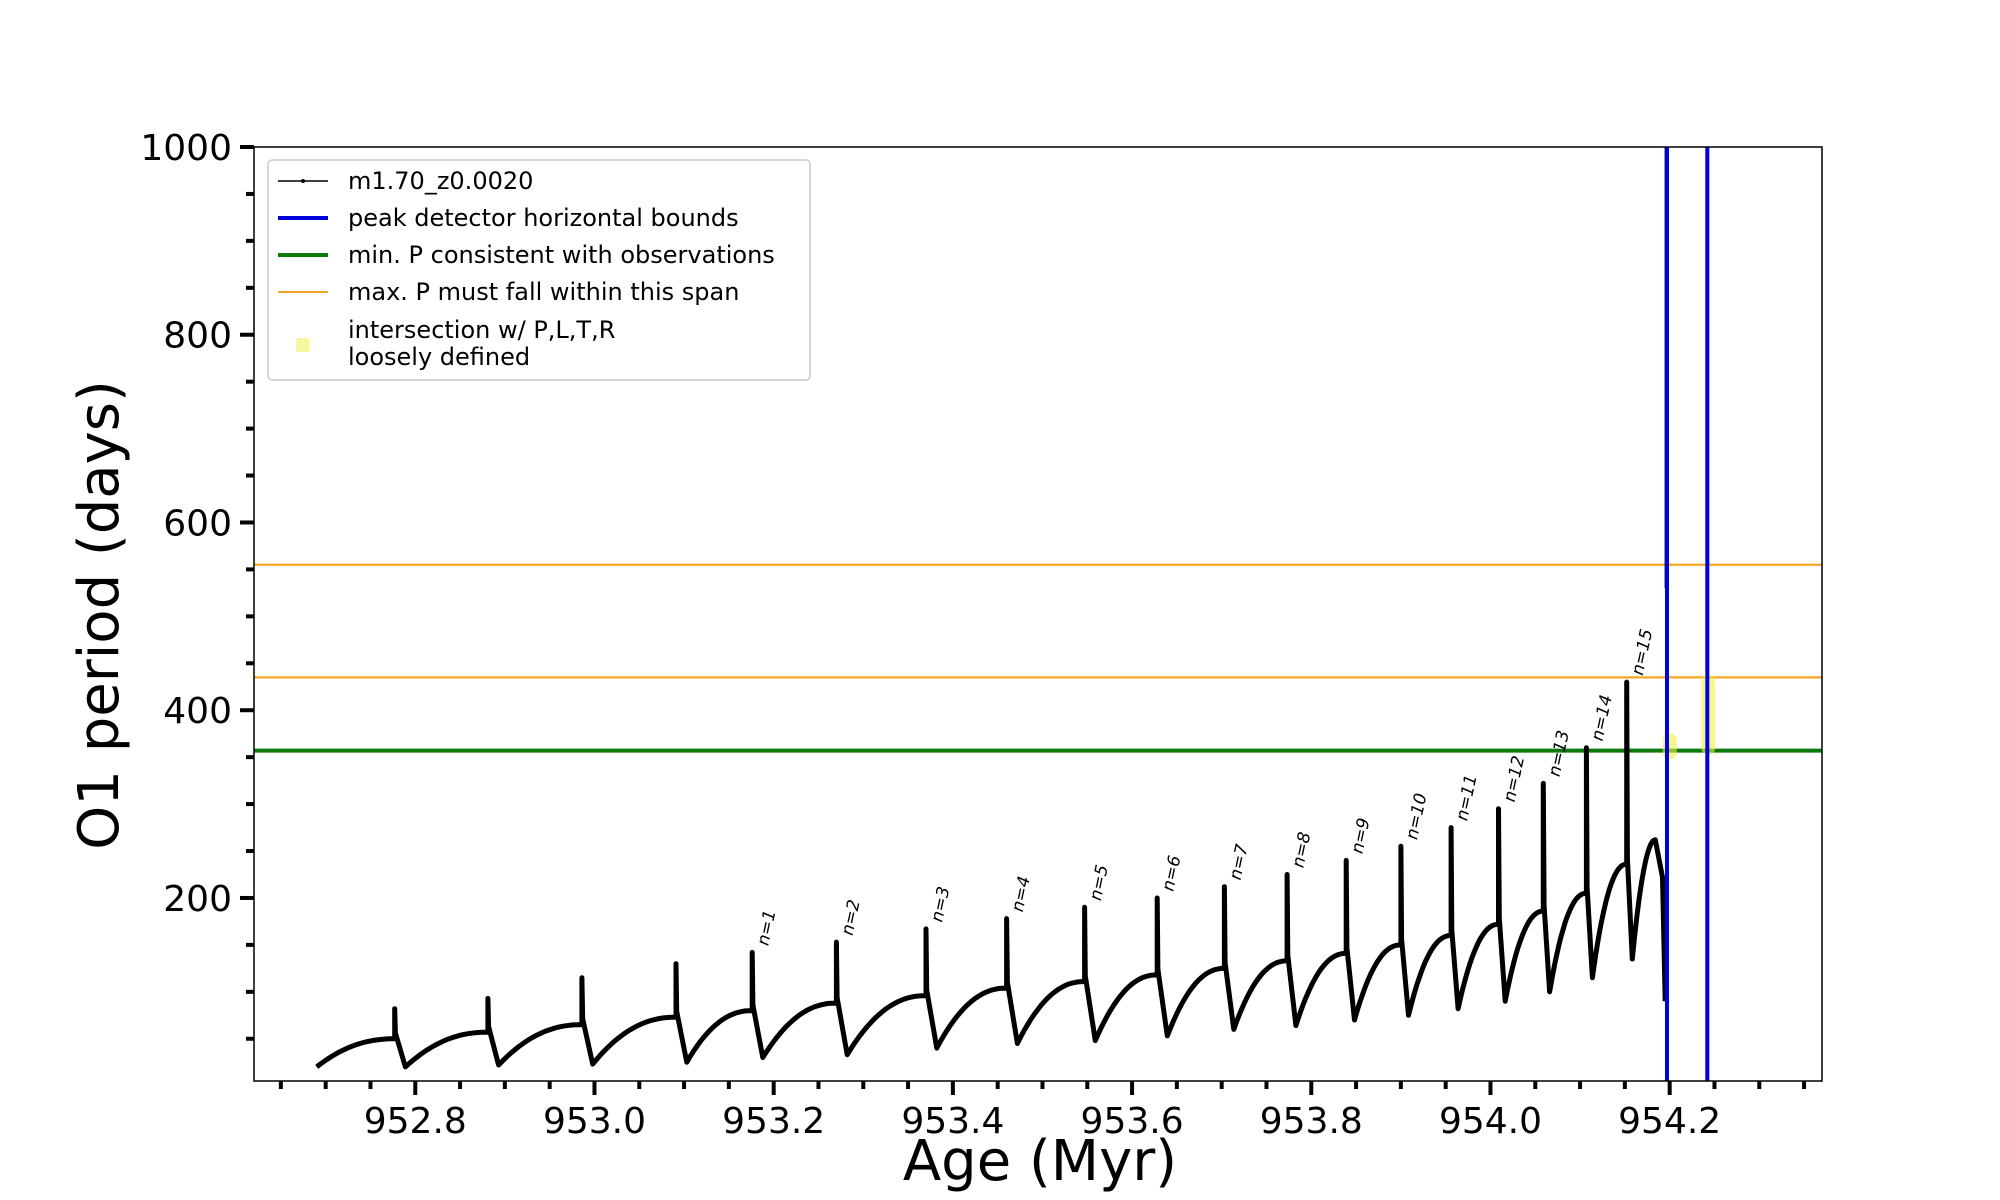 The width and height of the screenshot is (2000, 1200). I want to click on x-tick-label: 953.6, so click(1132, 1121).